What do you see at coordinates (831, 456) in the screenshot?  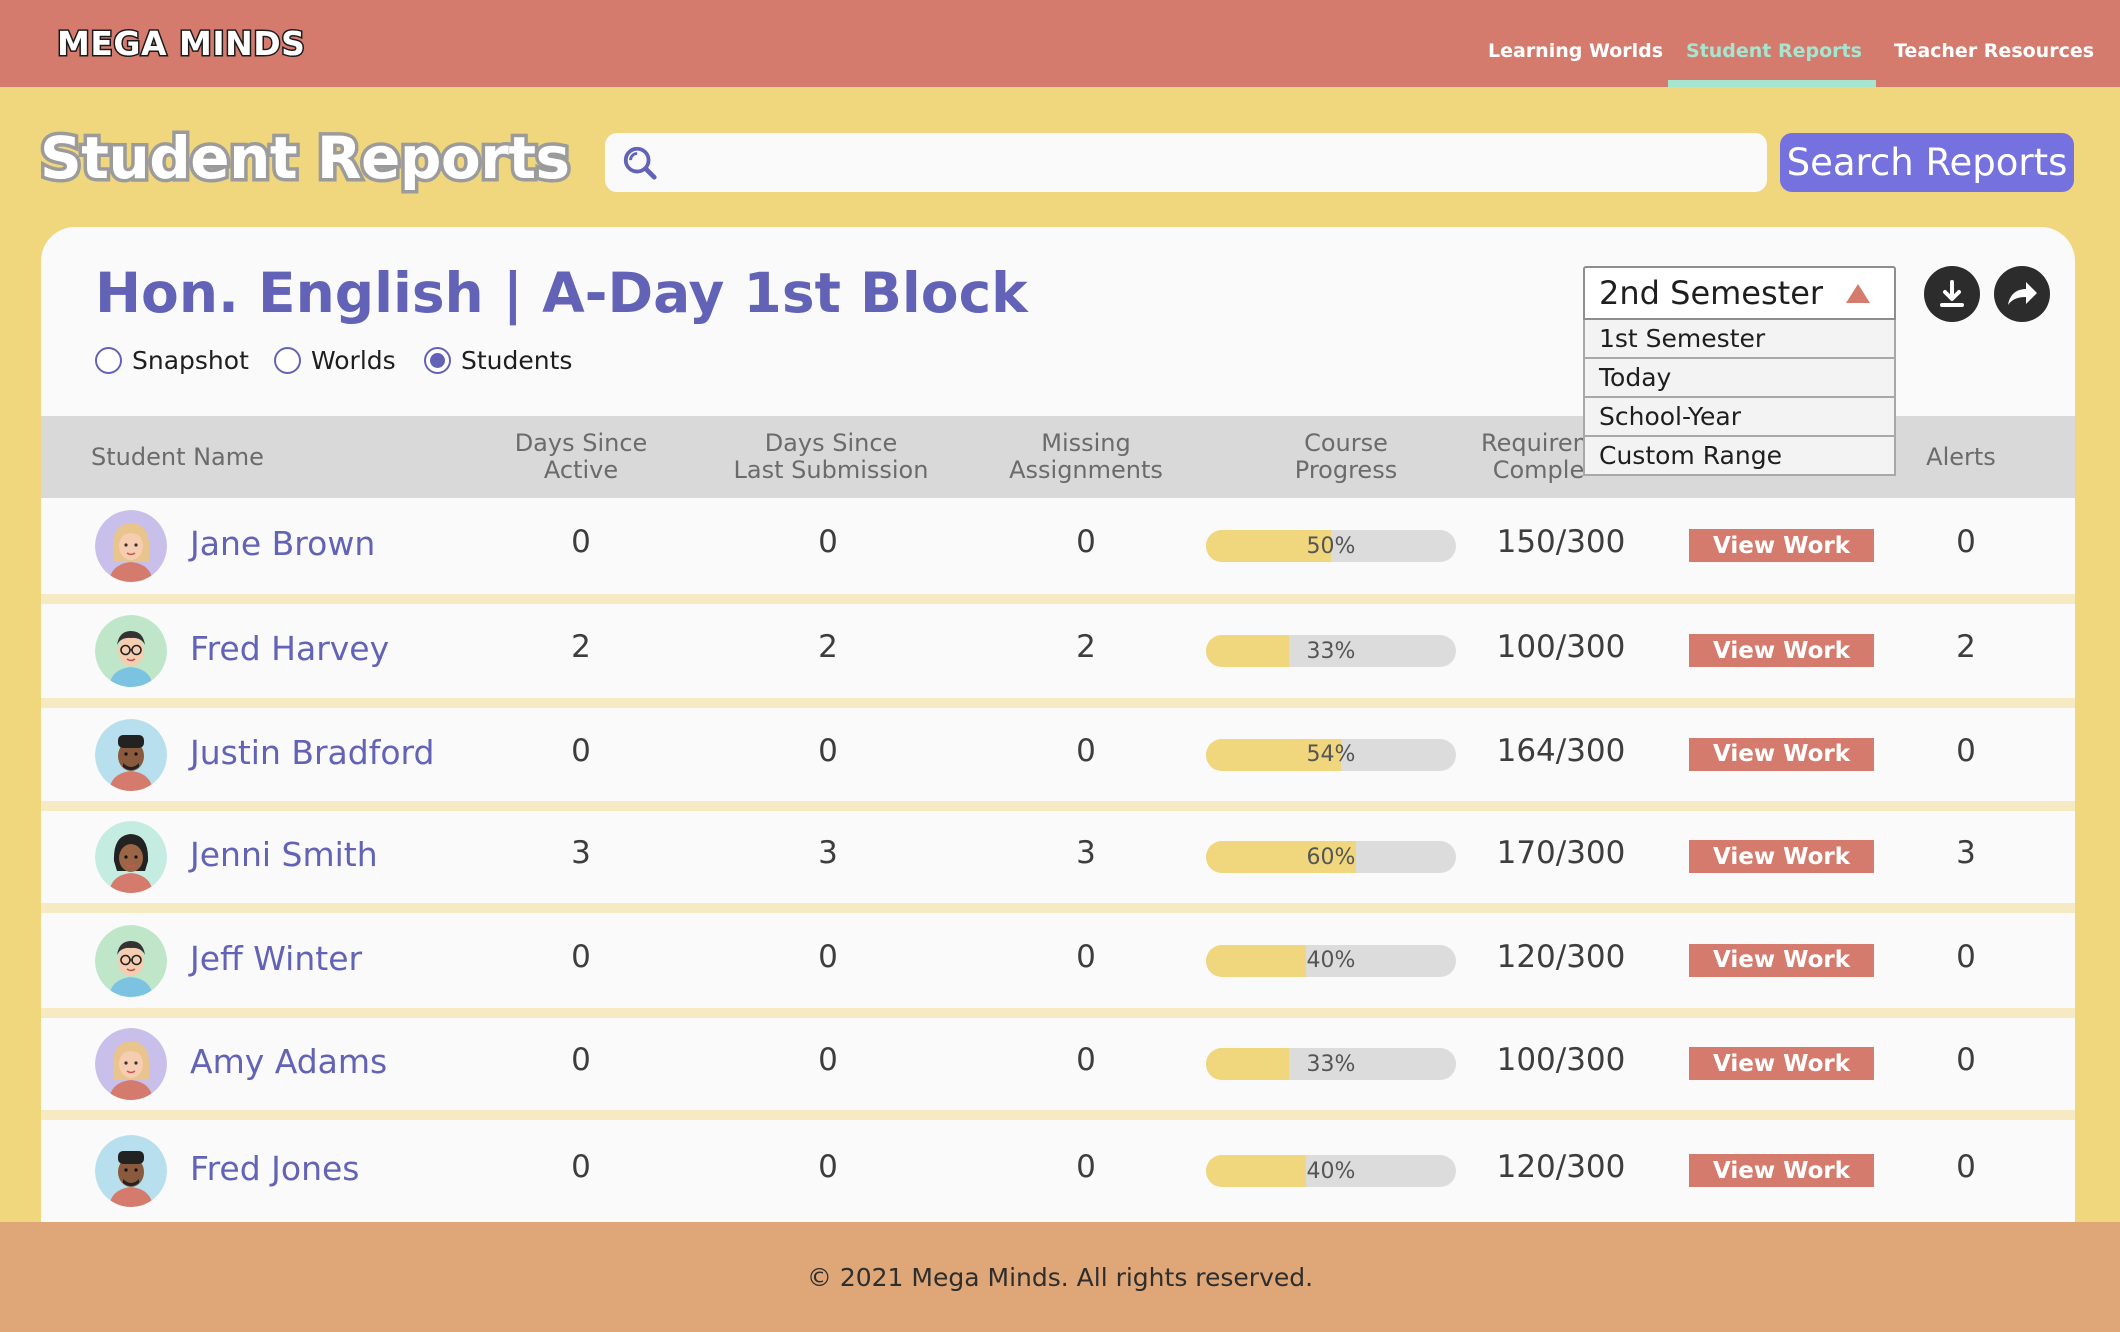 I see `th-days-submission: Days Since Last Submission` at bounding box center [831, 456].